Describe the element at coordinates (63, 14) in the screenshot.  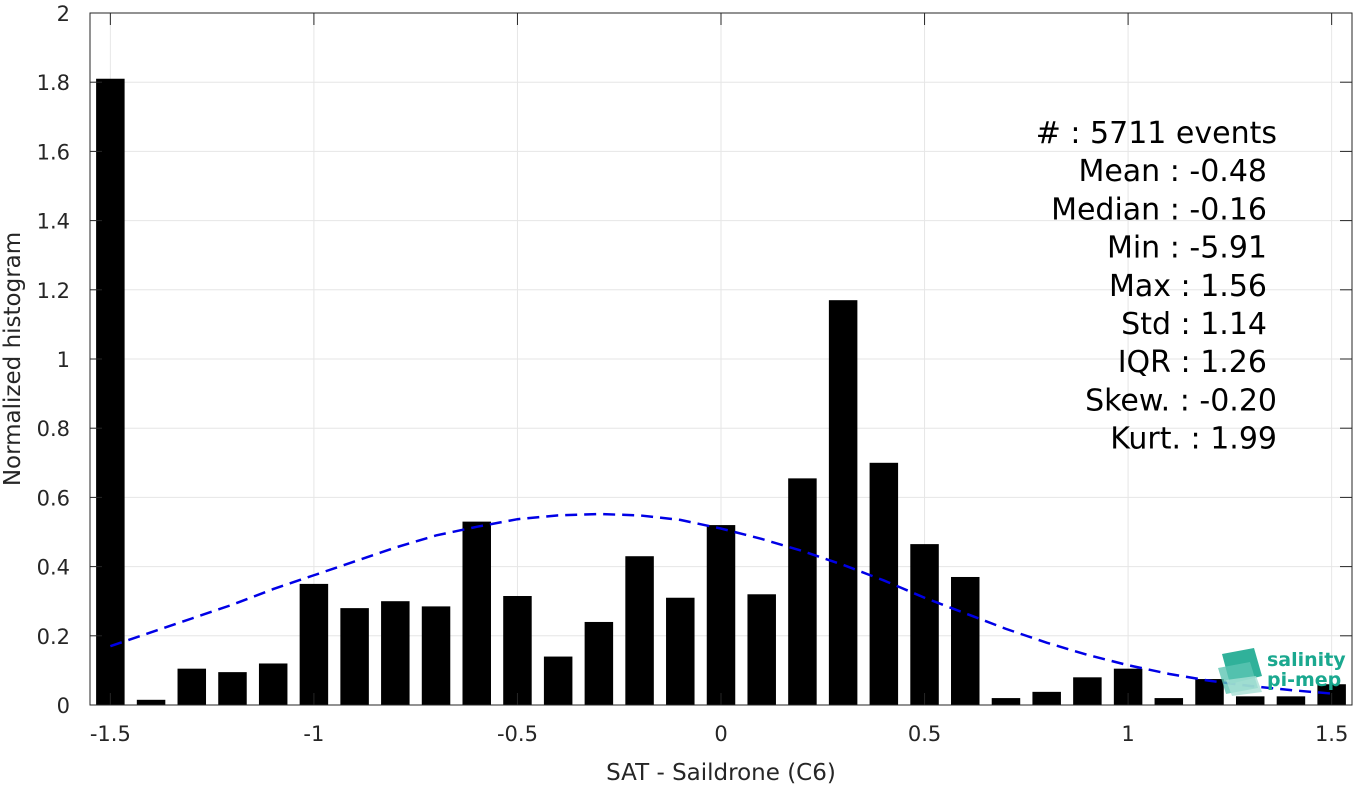
I see `y-tick-label: 2` at that location.